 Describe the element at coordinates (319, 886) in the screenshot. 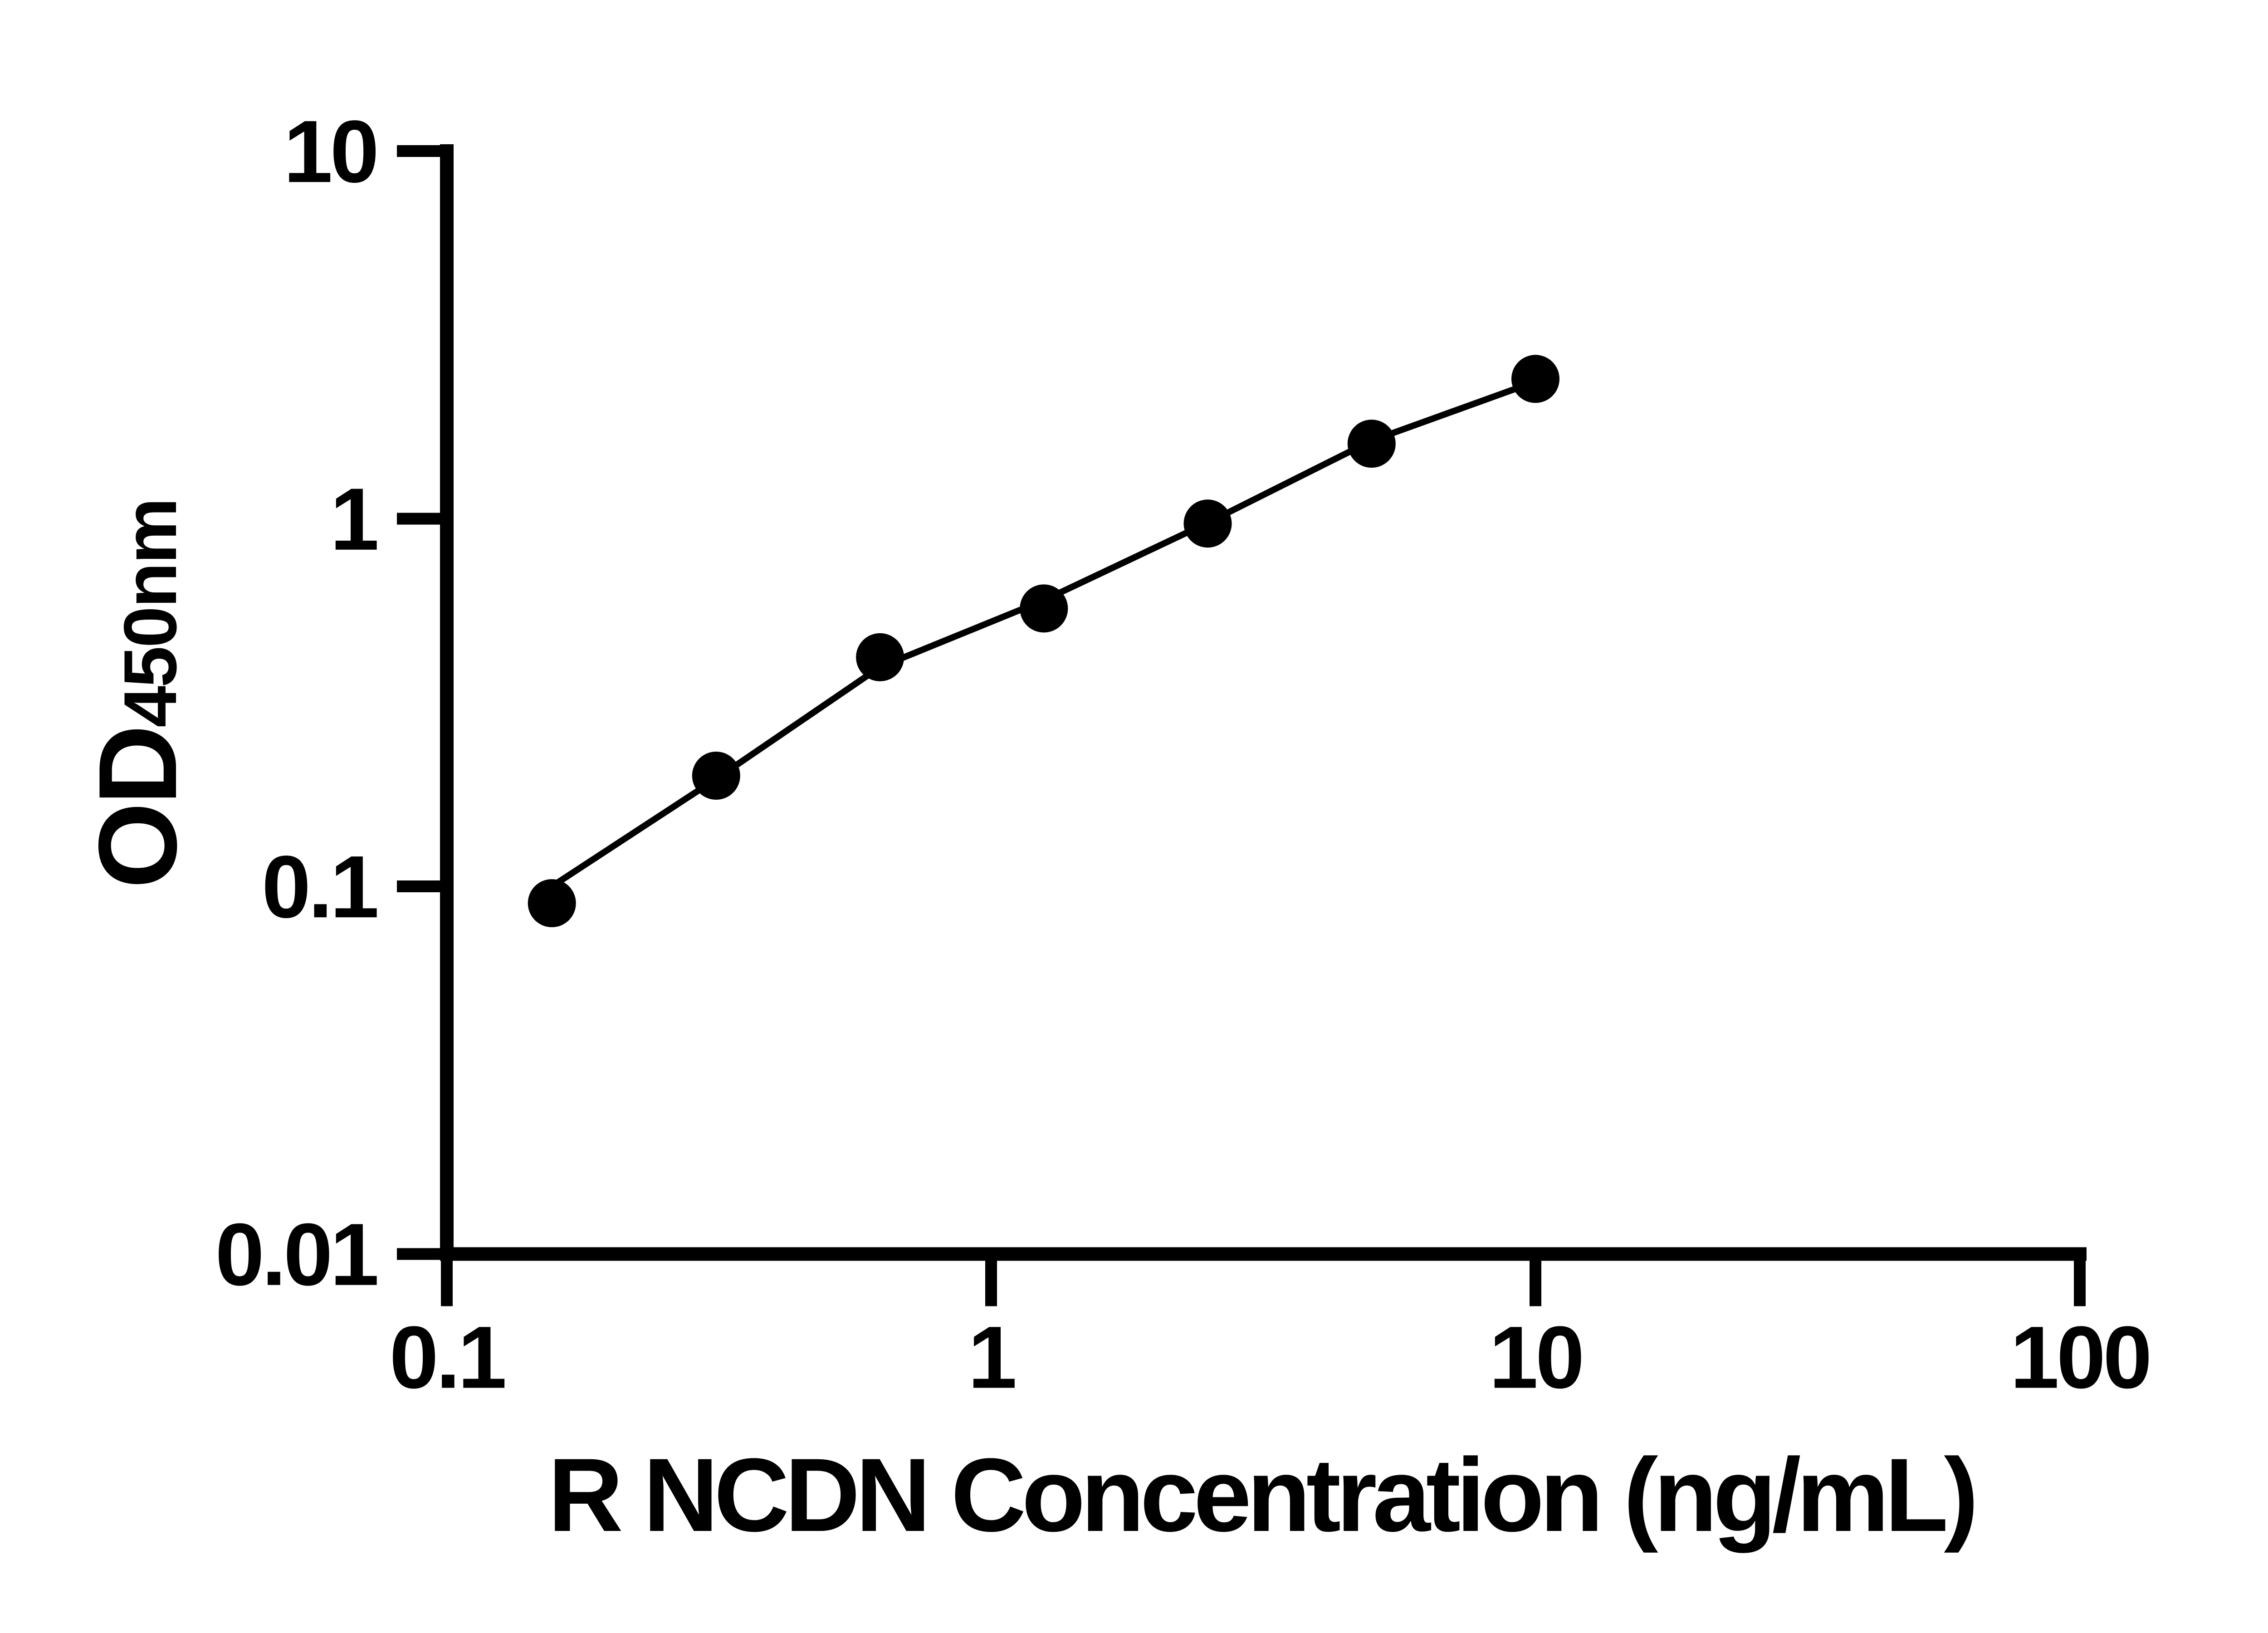

I see `y-tick-label: 0.1` at that location.